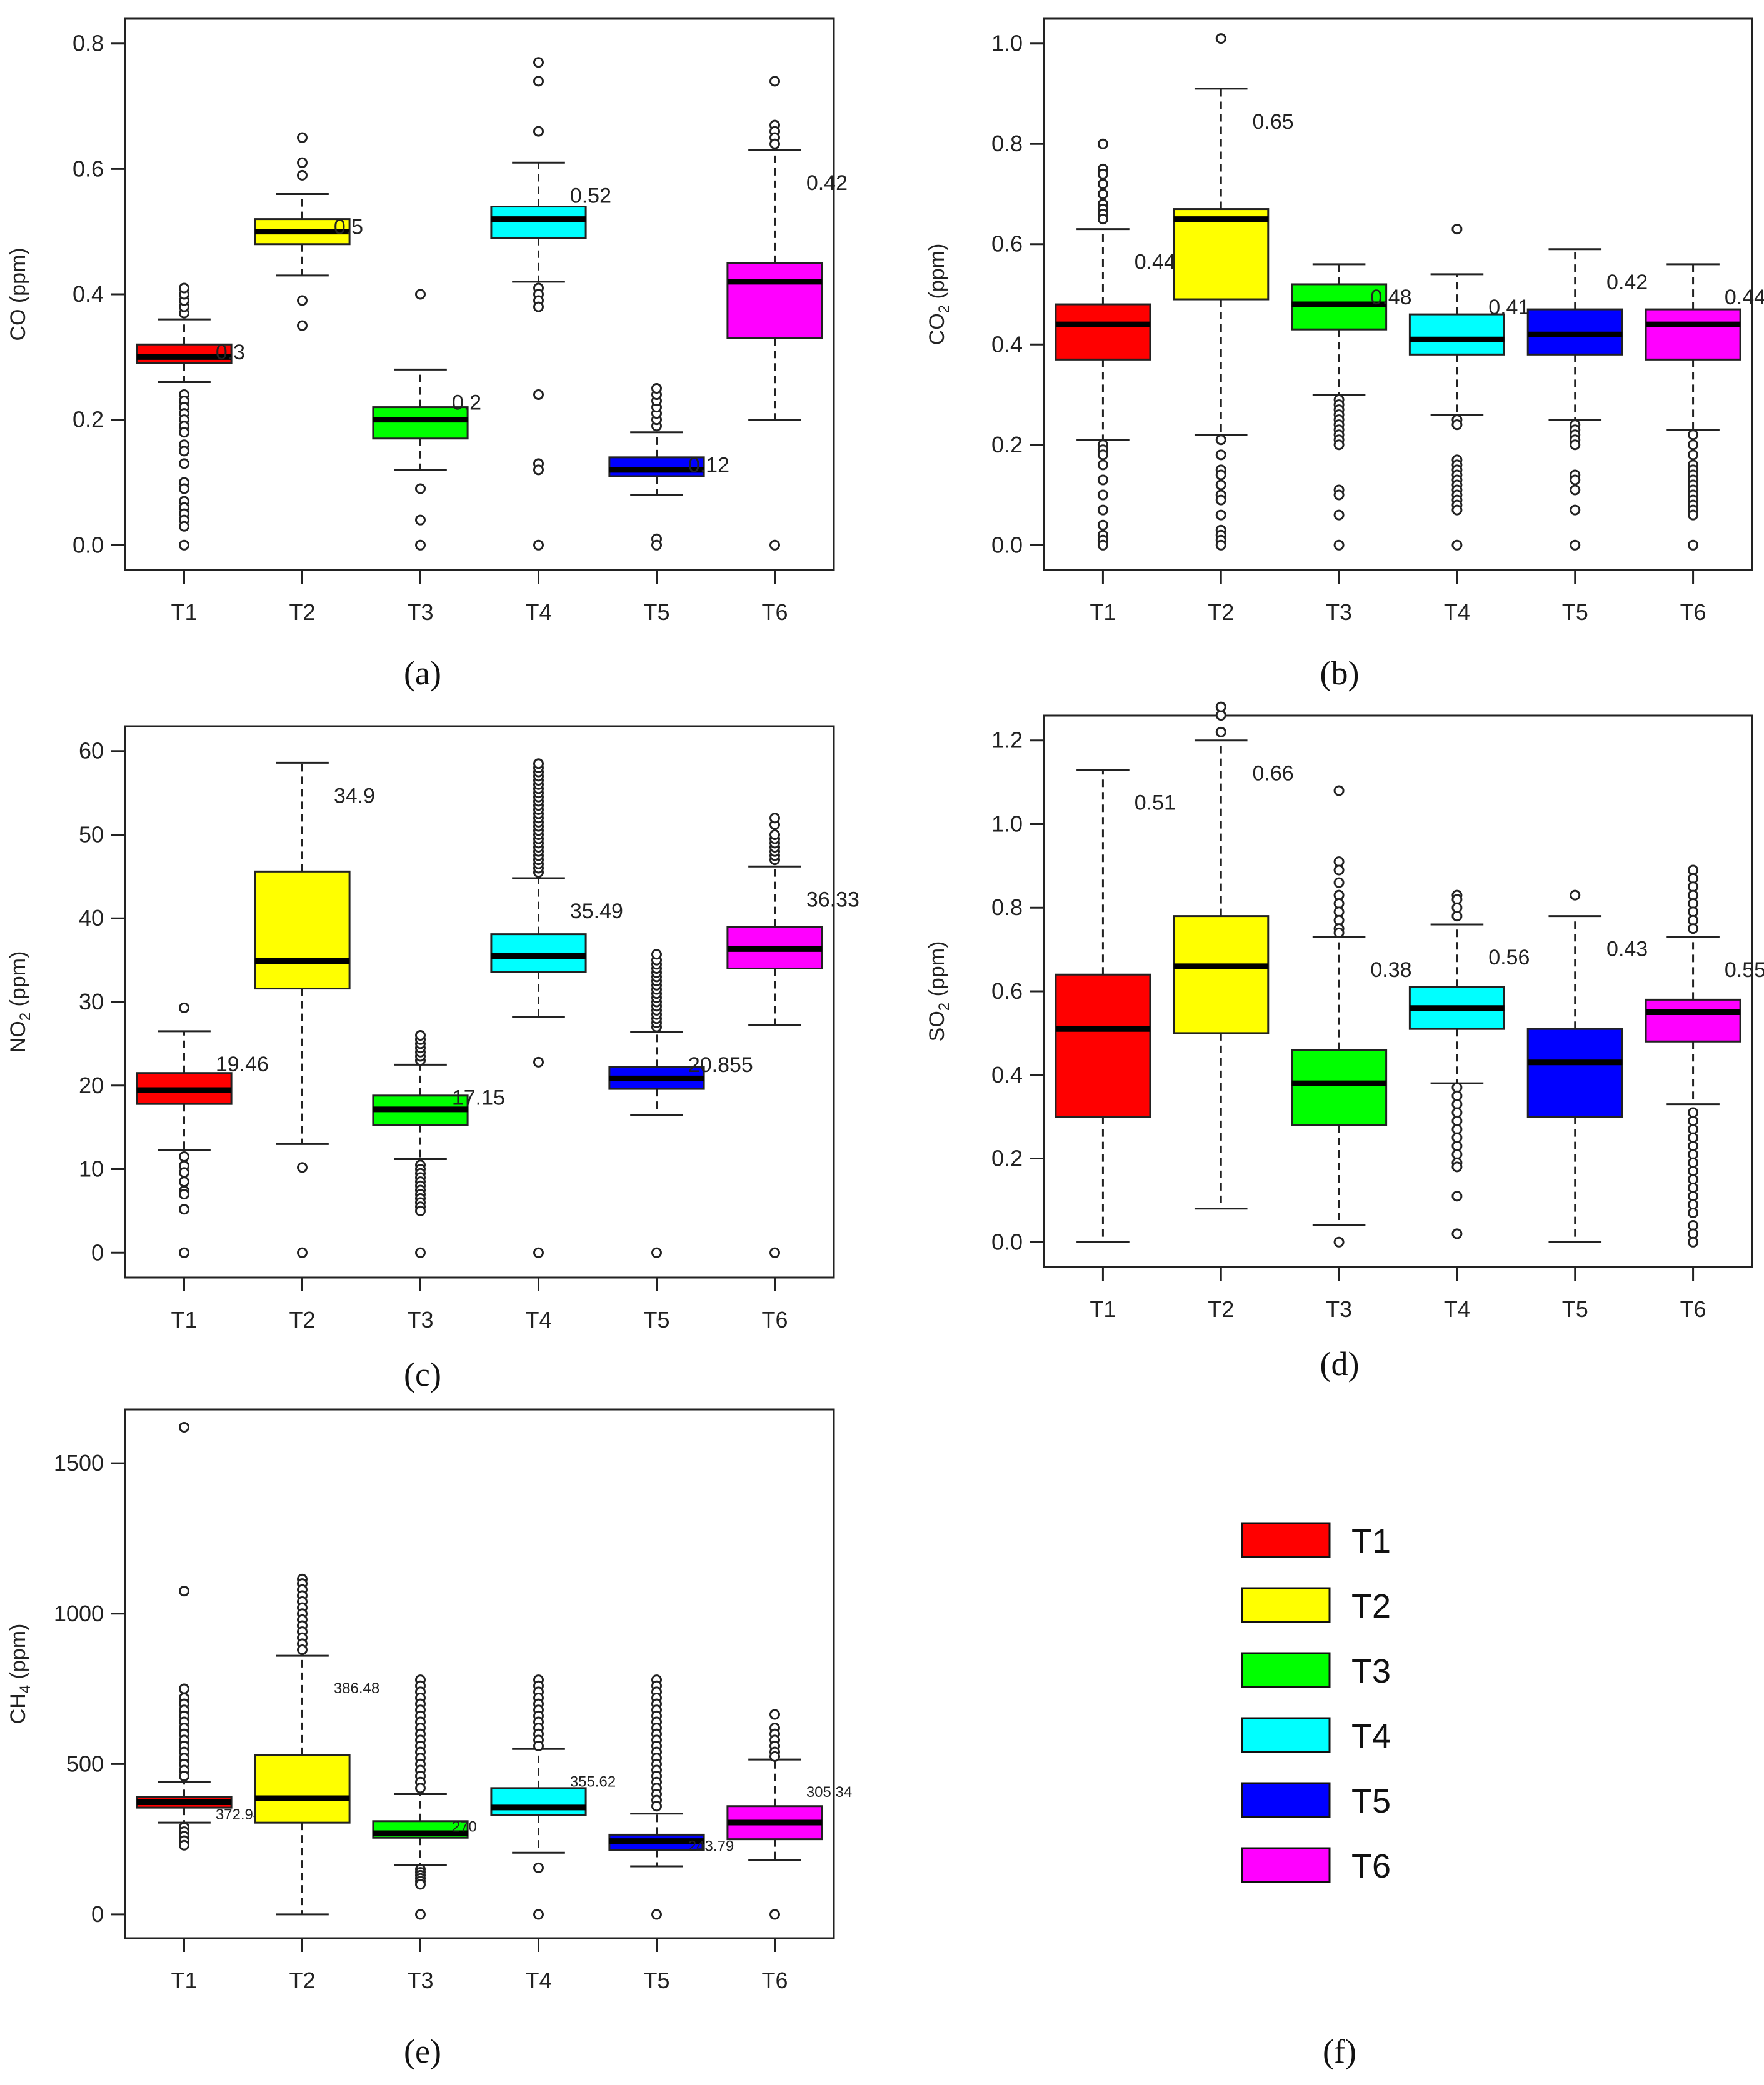 This screenshot has width=1764, height=2085. What do you see at coordinates (85, 1764) in the screenshot?
I see `y-tick-label: 500` at bounding box center [85, 1764].